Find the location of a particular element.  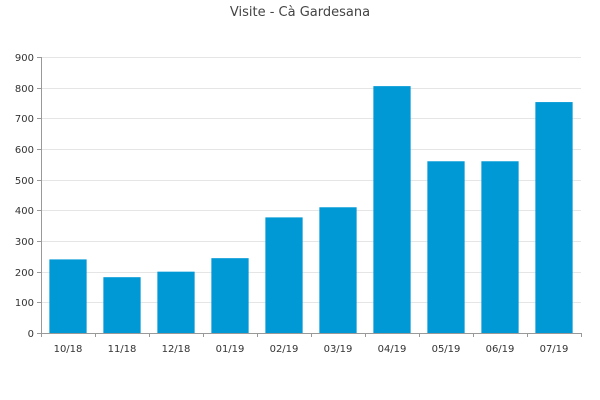

y-tick-label: 0 is located at coordinates (31, 334).